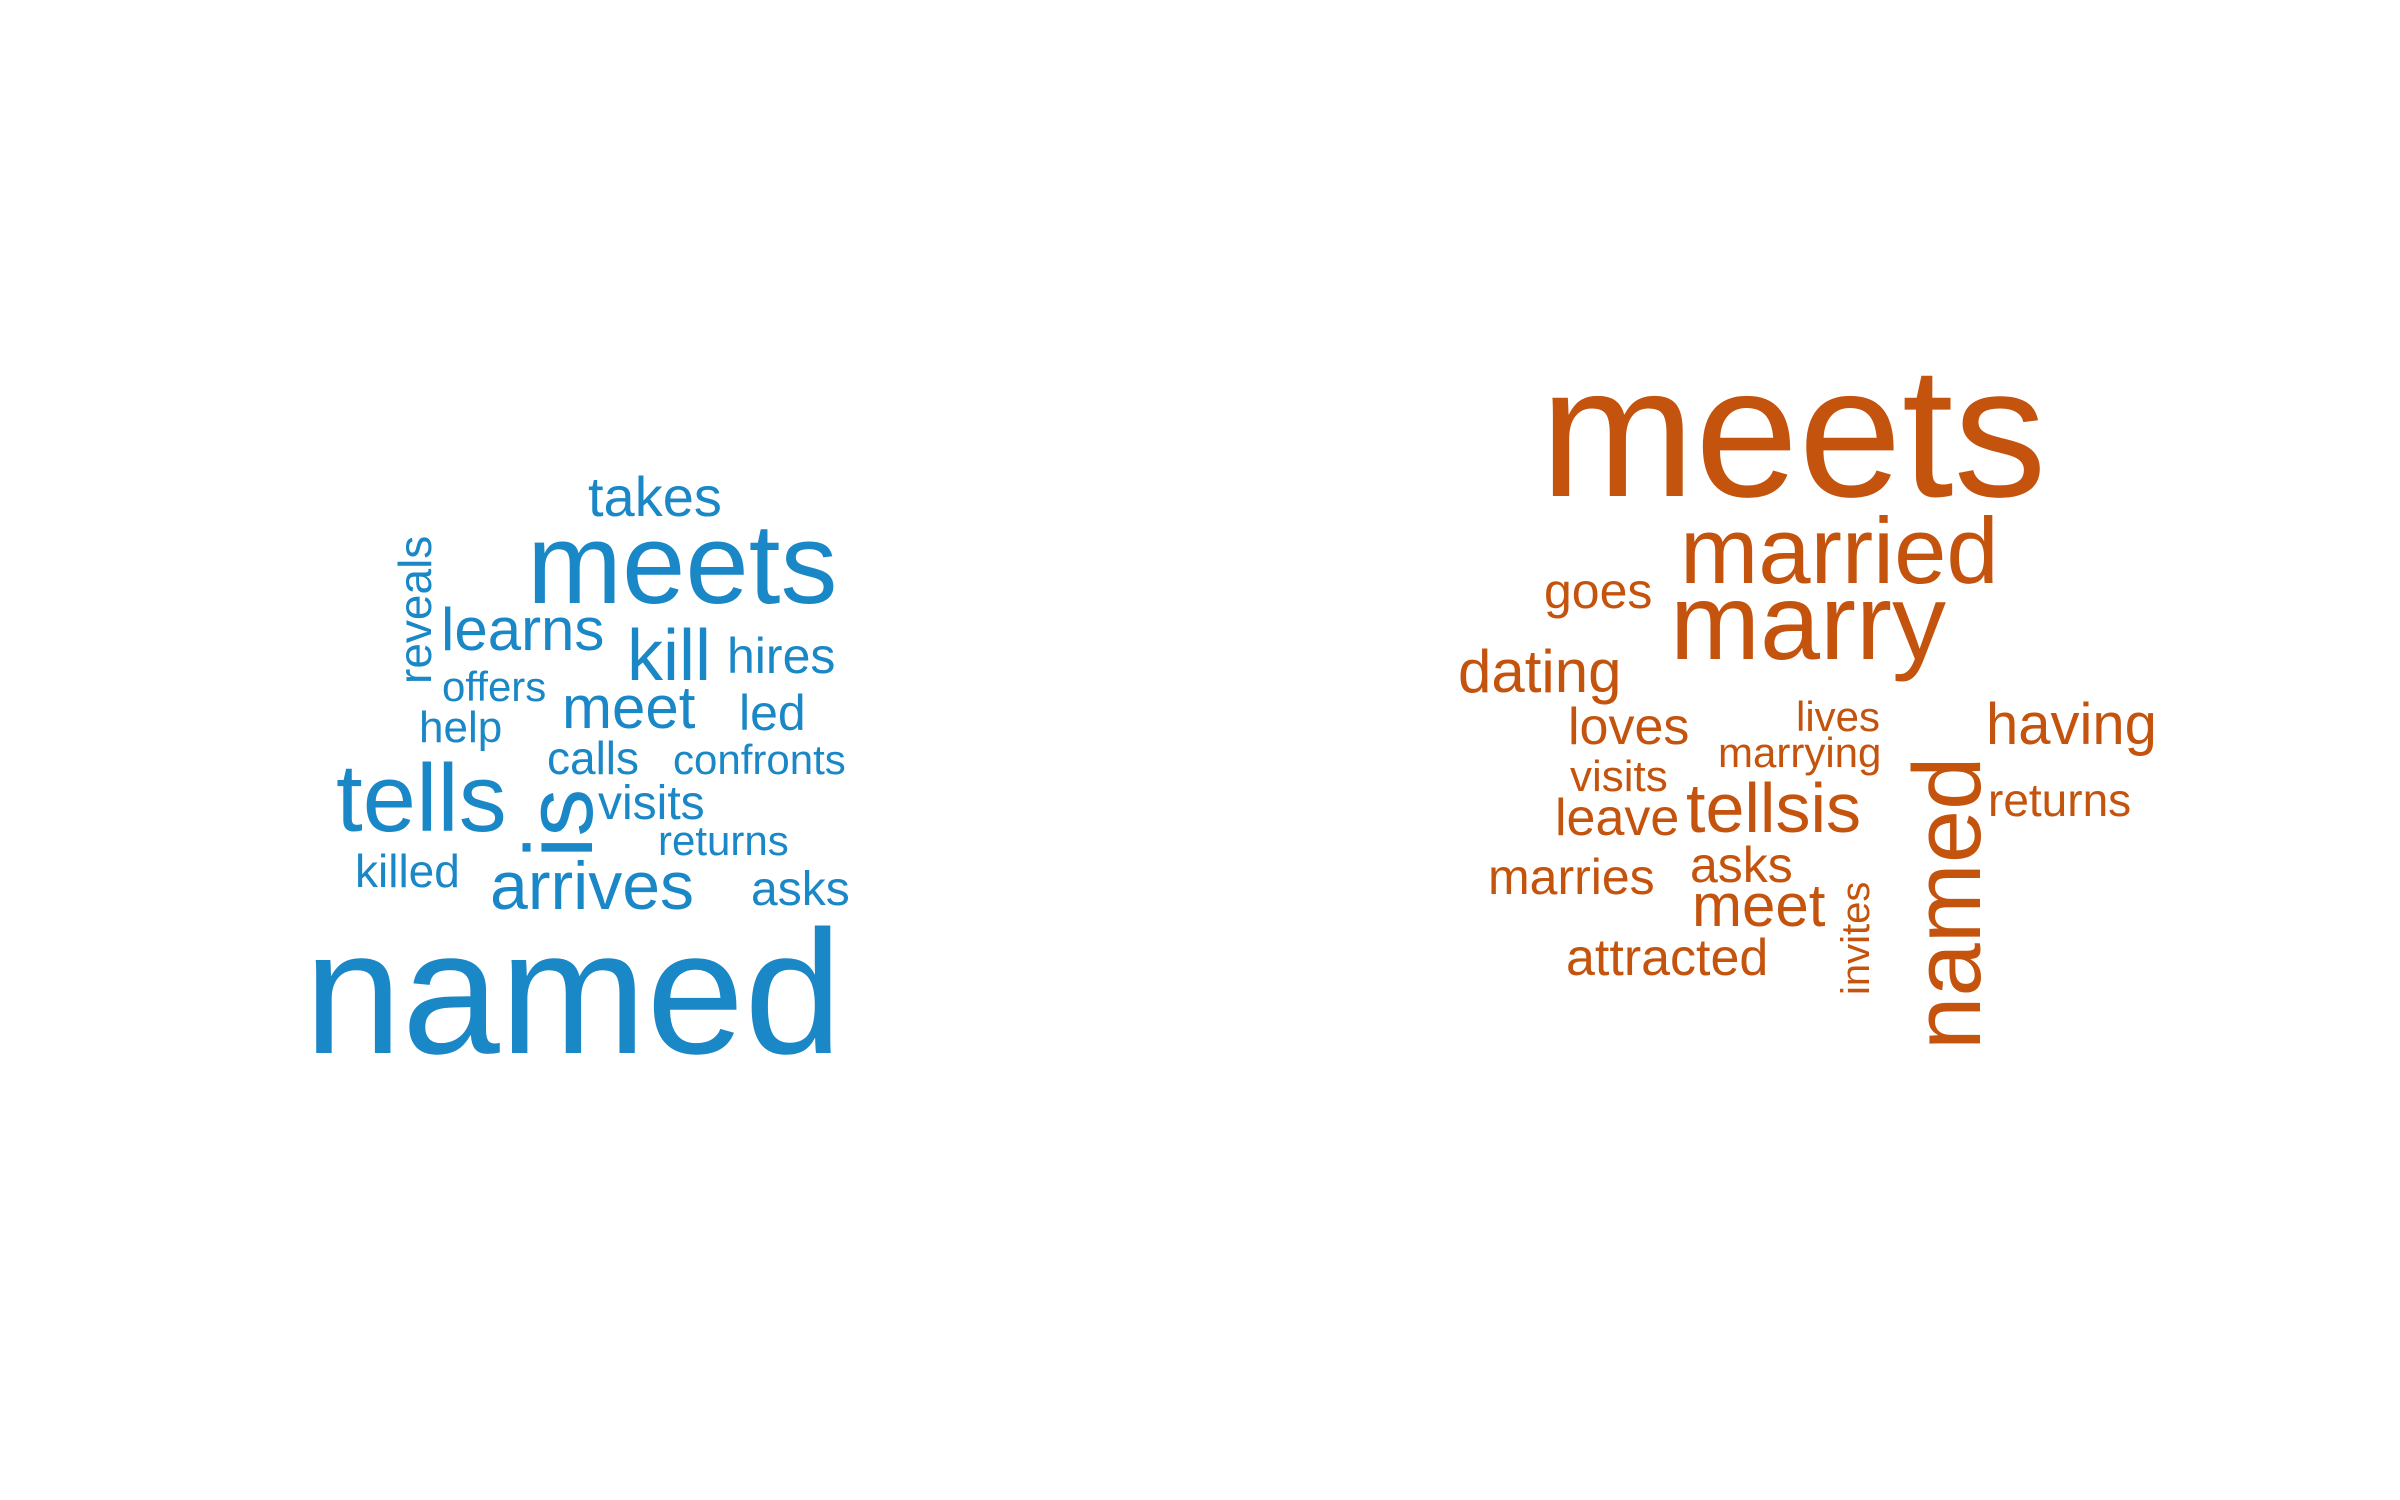  I want to click on word-loves: loves, so click(1629, 727).